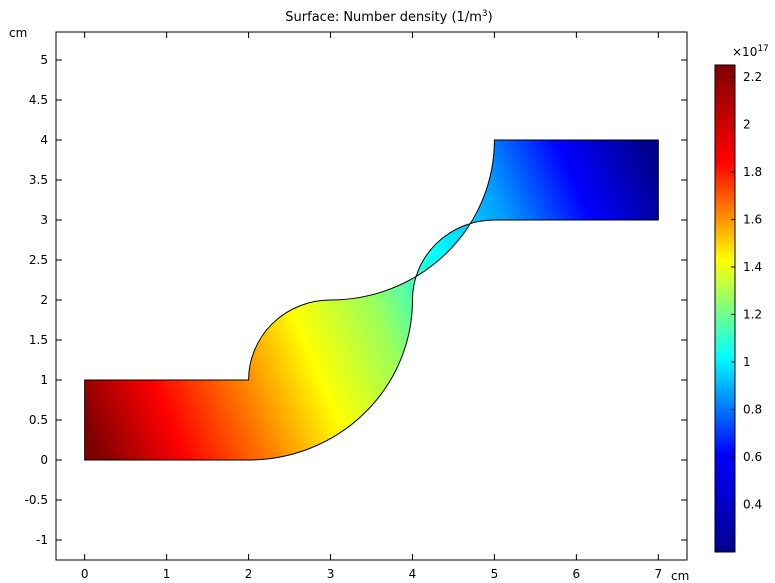 Image resolution: width=775 pixels, height=583 pixels. What do you see at coordinates (413, 574) in the screenshot?
I see `x-tick-label: 4` at bounding box center [413, 574].